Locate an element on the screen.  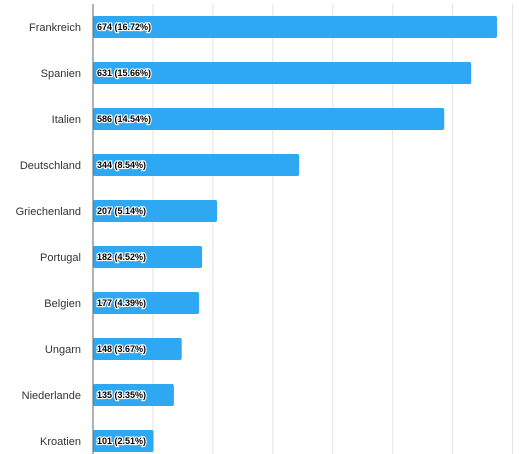
category-label: Spanien is located at coordinates (61, 74).